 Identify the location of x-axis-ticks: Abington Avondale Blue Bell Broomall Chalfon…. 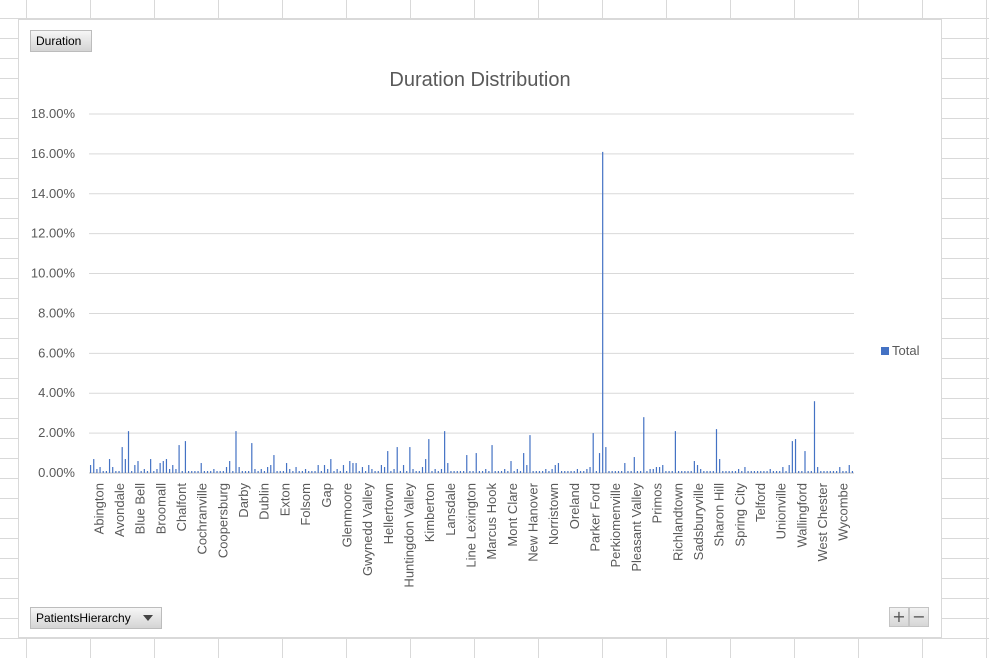
(470, 534).